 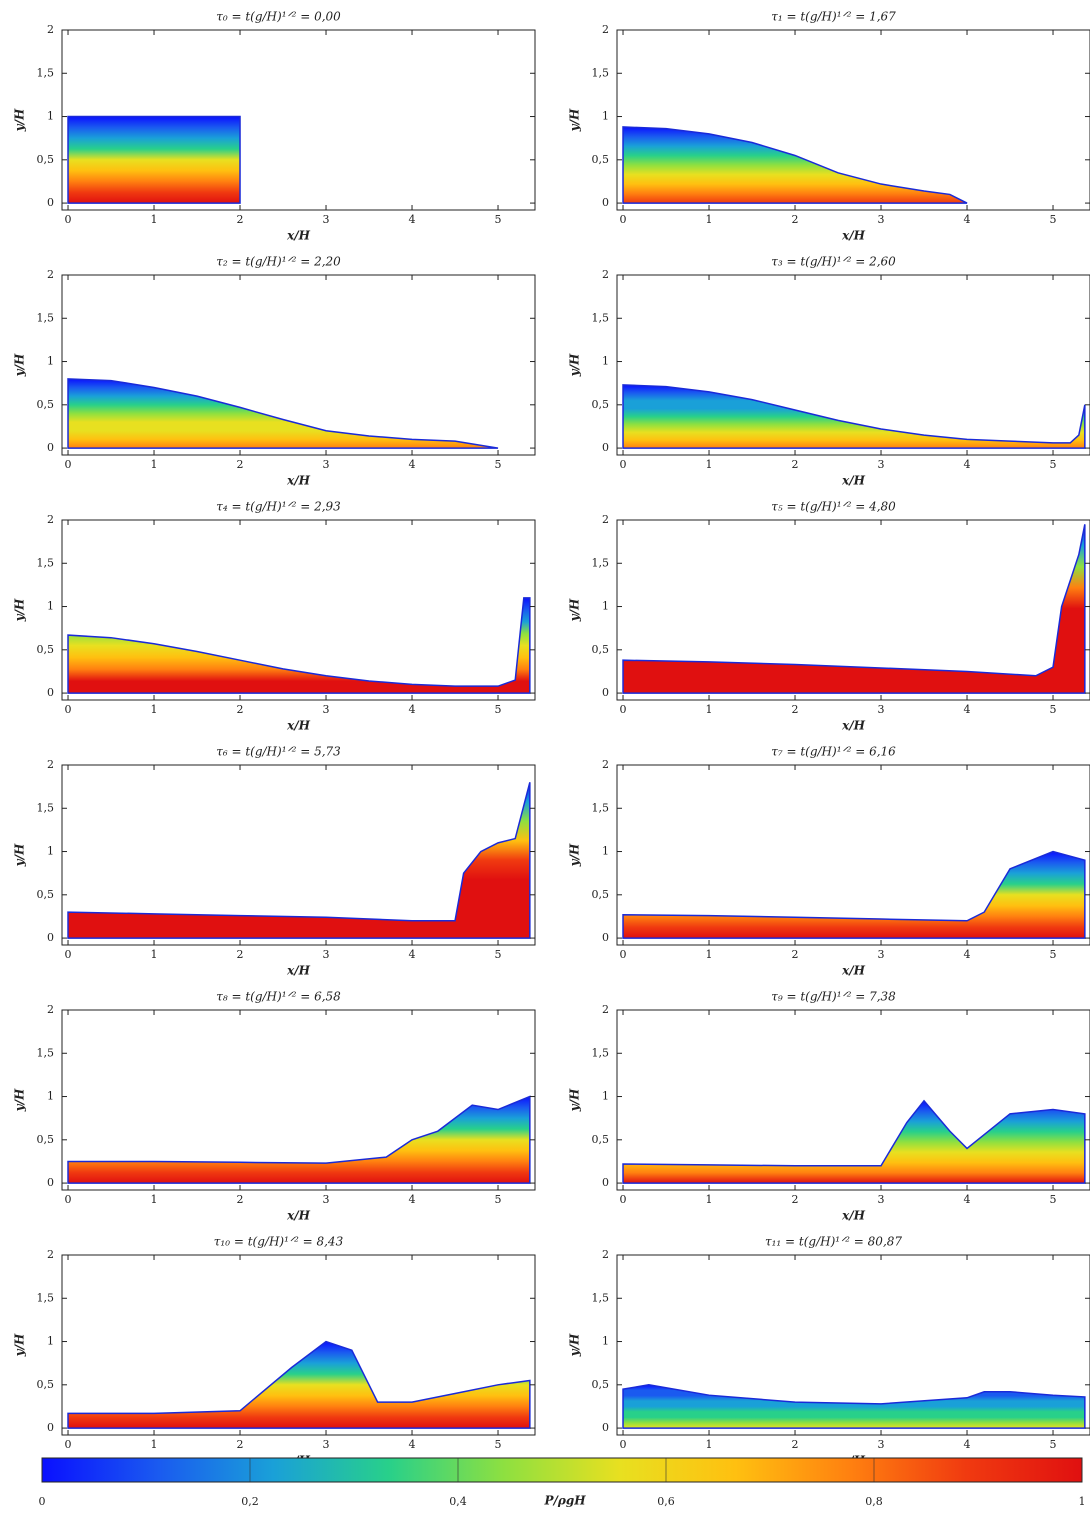 I want to click on panel-title: τ₀ = t(g/H)¹ᐟ² = 0,00, so click(x=278, y=17).